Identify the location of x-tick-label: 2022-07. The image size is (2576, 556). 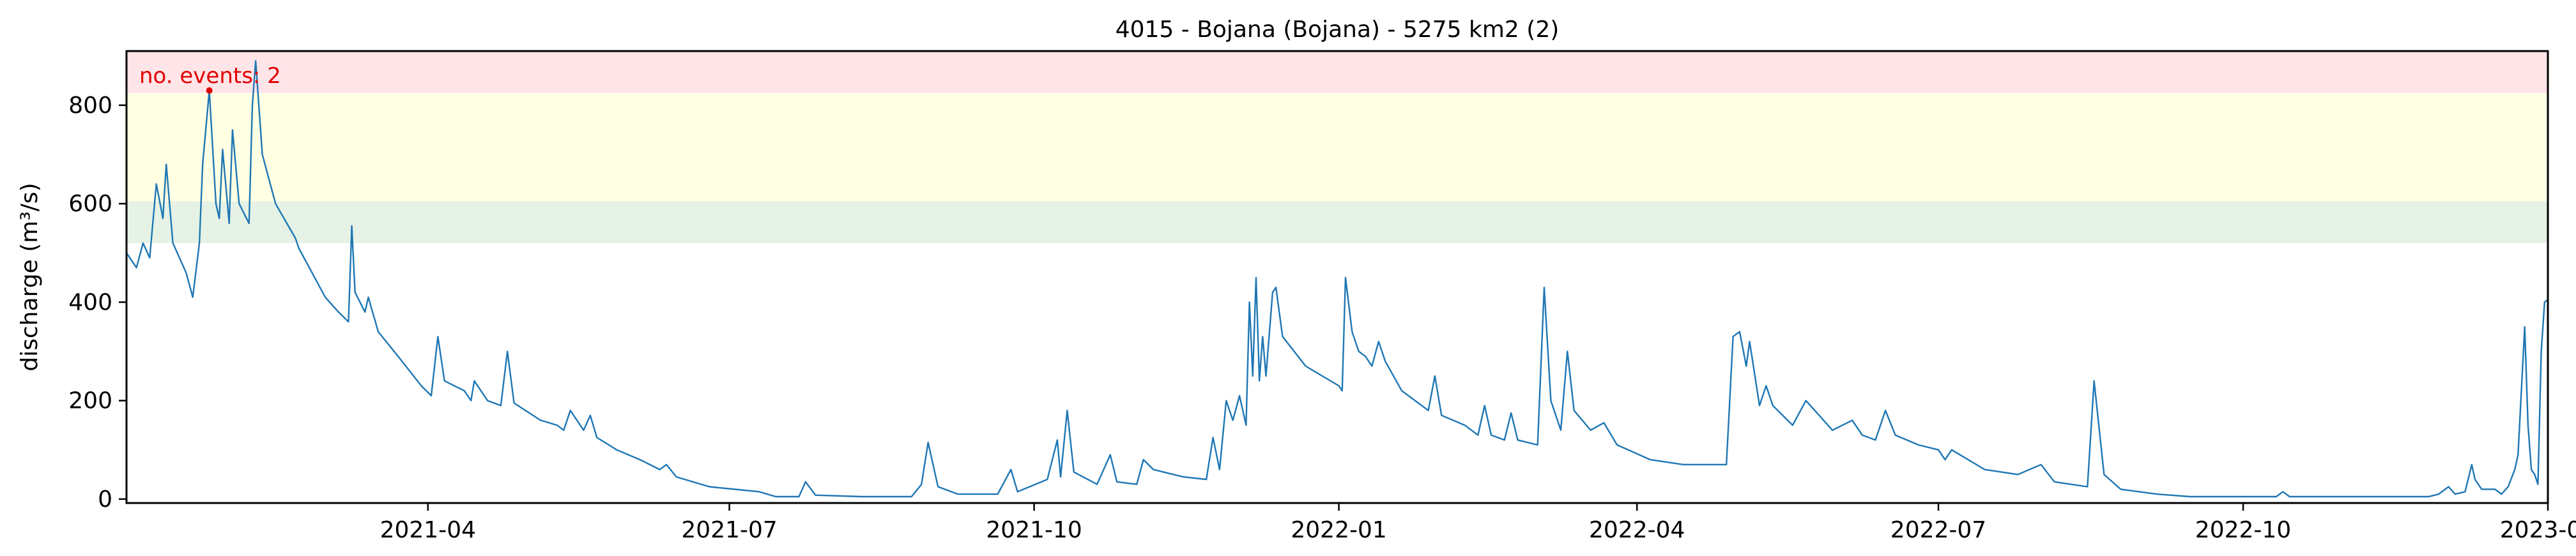
(1938, 530).